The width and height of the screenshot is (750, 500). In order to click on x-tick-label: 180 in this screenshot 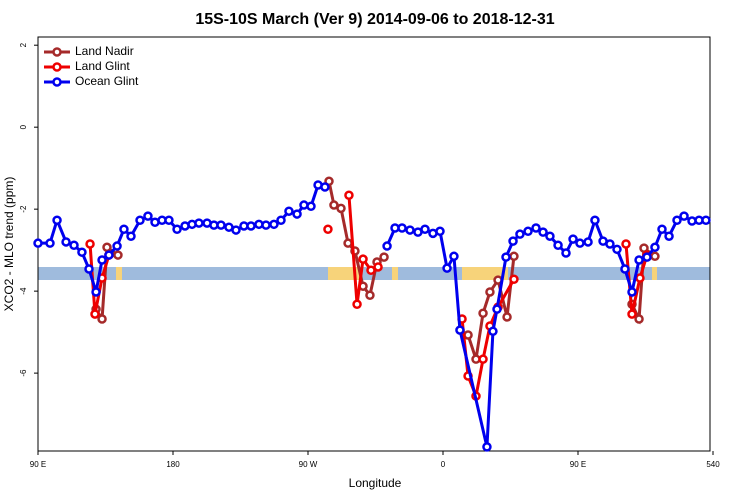, I will do `click(173, 464)`.